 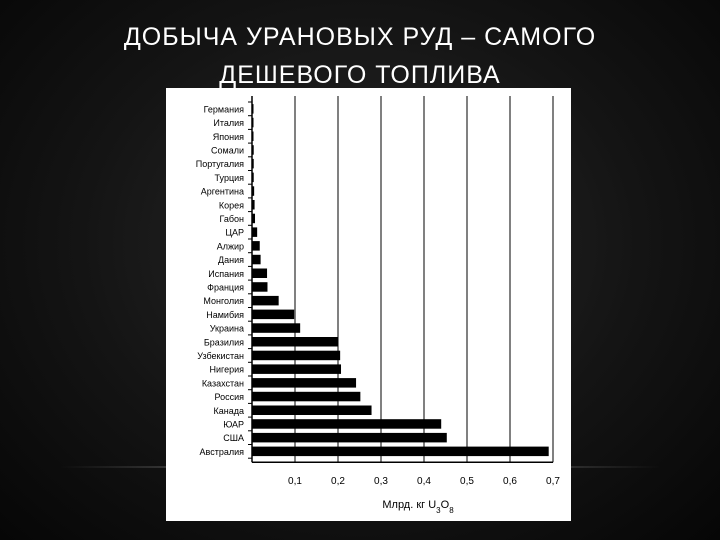 What do you see at coordinates (227, 329) in the screenshot?
I see `category-label: Украина` at bounding box center [227, 329].